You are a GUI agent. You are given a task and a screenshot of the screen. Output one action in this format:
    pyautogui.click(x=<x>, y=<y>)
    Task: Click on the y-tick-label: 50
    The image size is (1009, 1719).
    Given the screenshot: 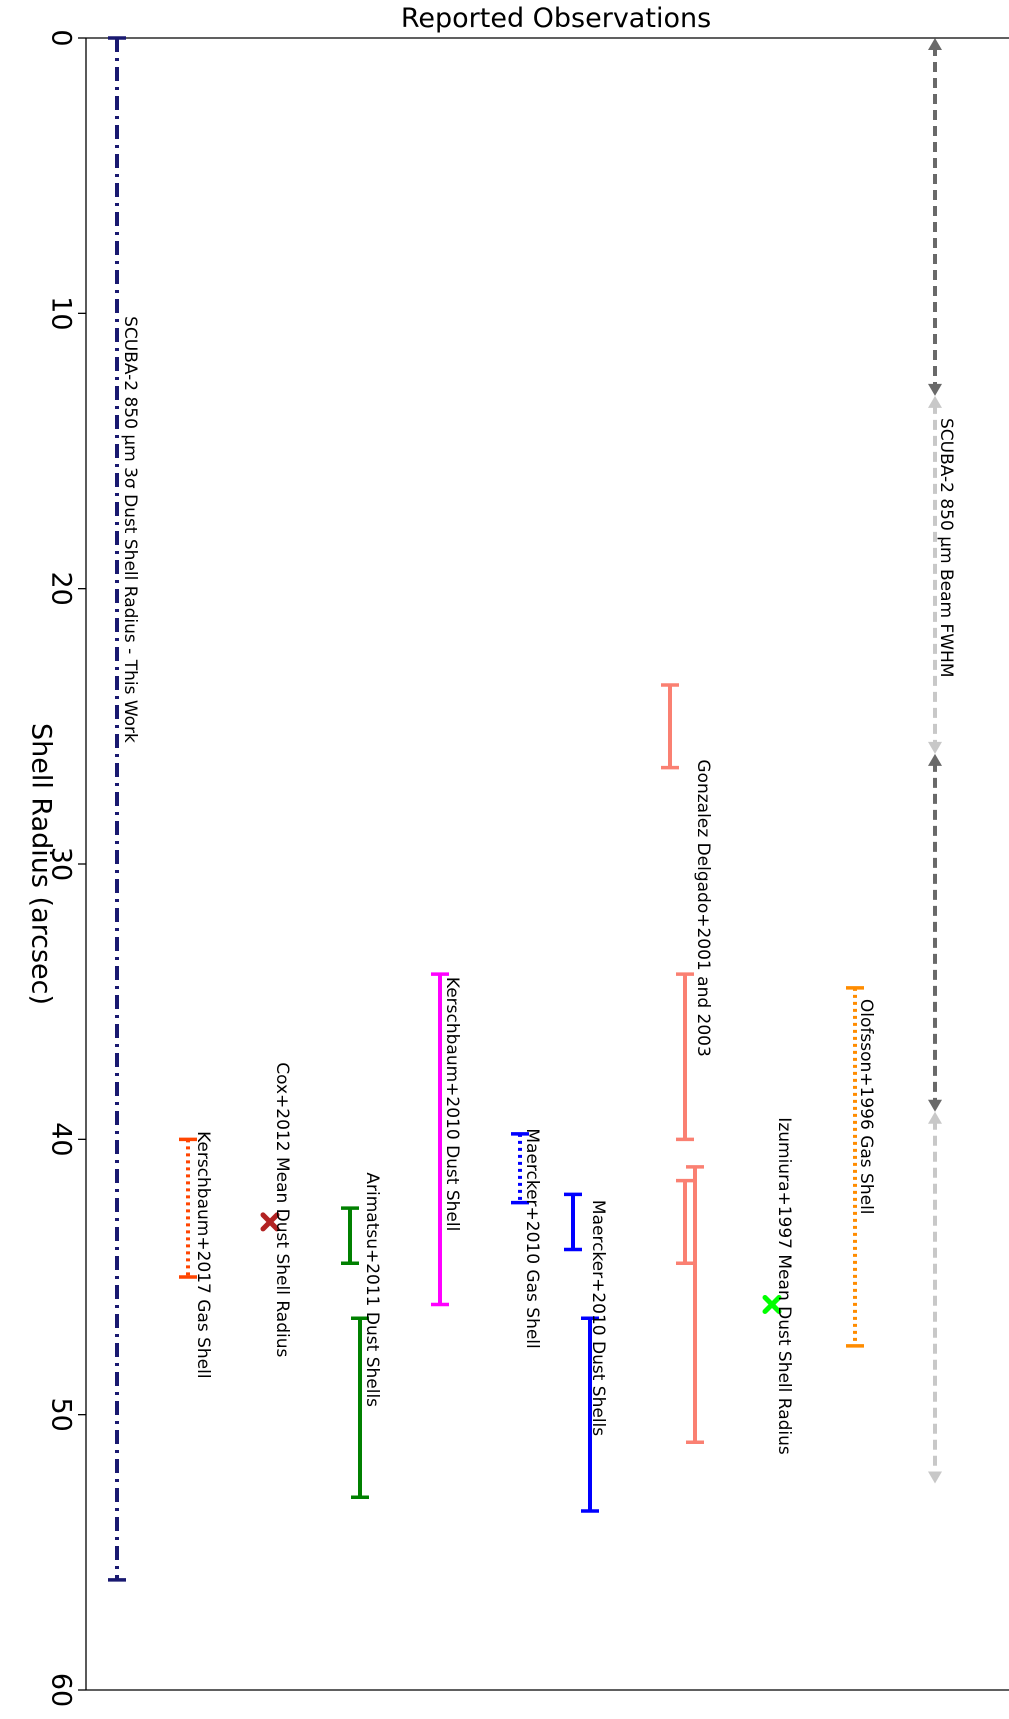 What is the action you would take?
    pyautogui.click(x=61, y=1414)
    